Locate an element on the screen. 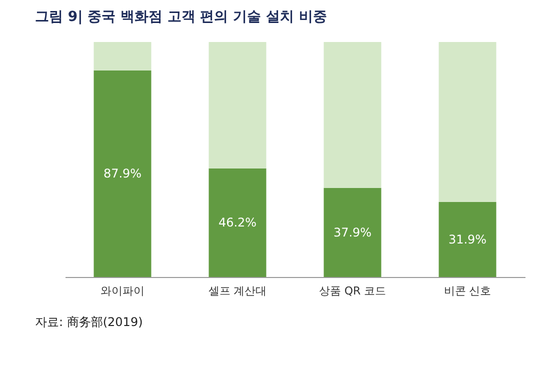 The width and height of the screenshot is (555, 365). text: 자료: 商务部(2019) is located at coordinates (89, 322).